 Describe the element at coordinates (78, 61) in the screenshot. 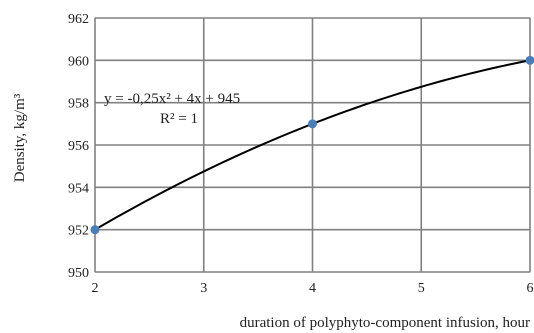

I see `y-tick-label: 960` at that location.